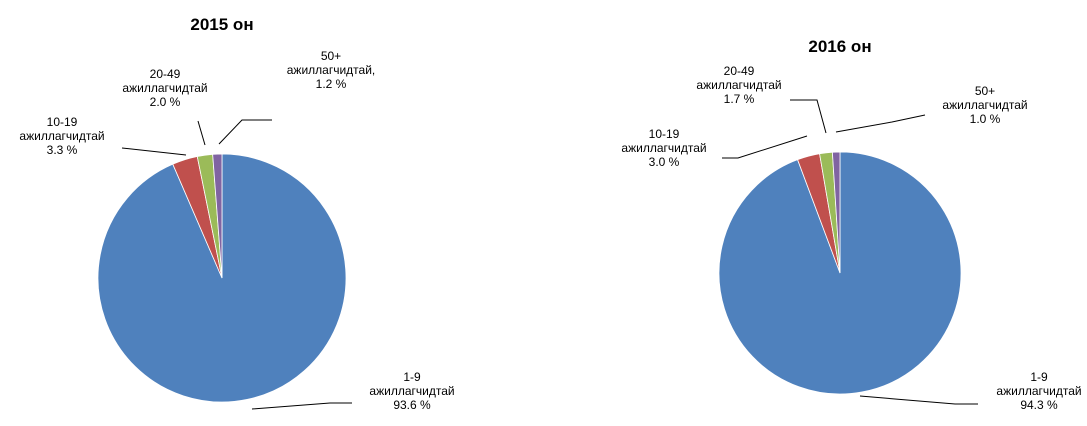 The width and height of the screenshot is (1087, 426). Describe the element at coordinates (984, 105) in the screenshot. I see `slice-50-plus-label: 50+ ажиллагчидтай 1.0 %` at that location.